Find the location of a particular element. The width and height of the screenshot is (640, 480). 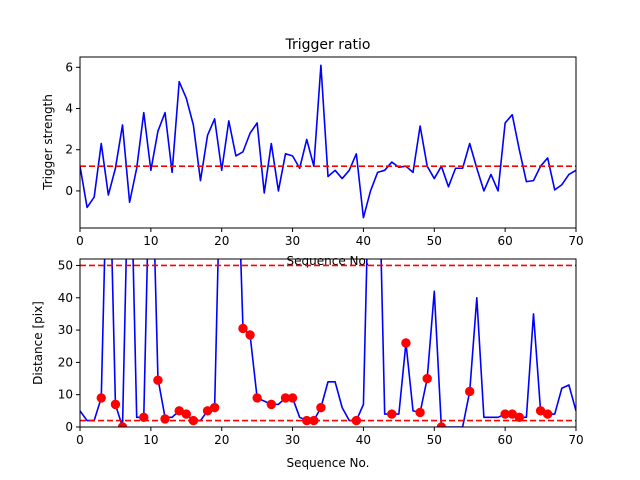

bottom-ytick-label: 40 is located at coordinates (65, 298).